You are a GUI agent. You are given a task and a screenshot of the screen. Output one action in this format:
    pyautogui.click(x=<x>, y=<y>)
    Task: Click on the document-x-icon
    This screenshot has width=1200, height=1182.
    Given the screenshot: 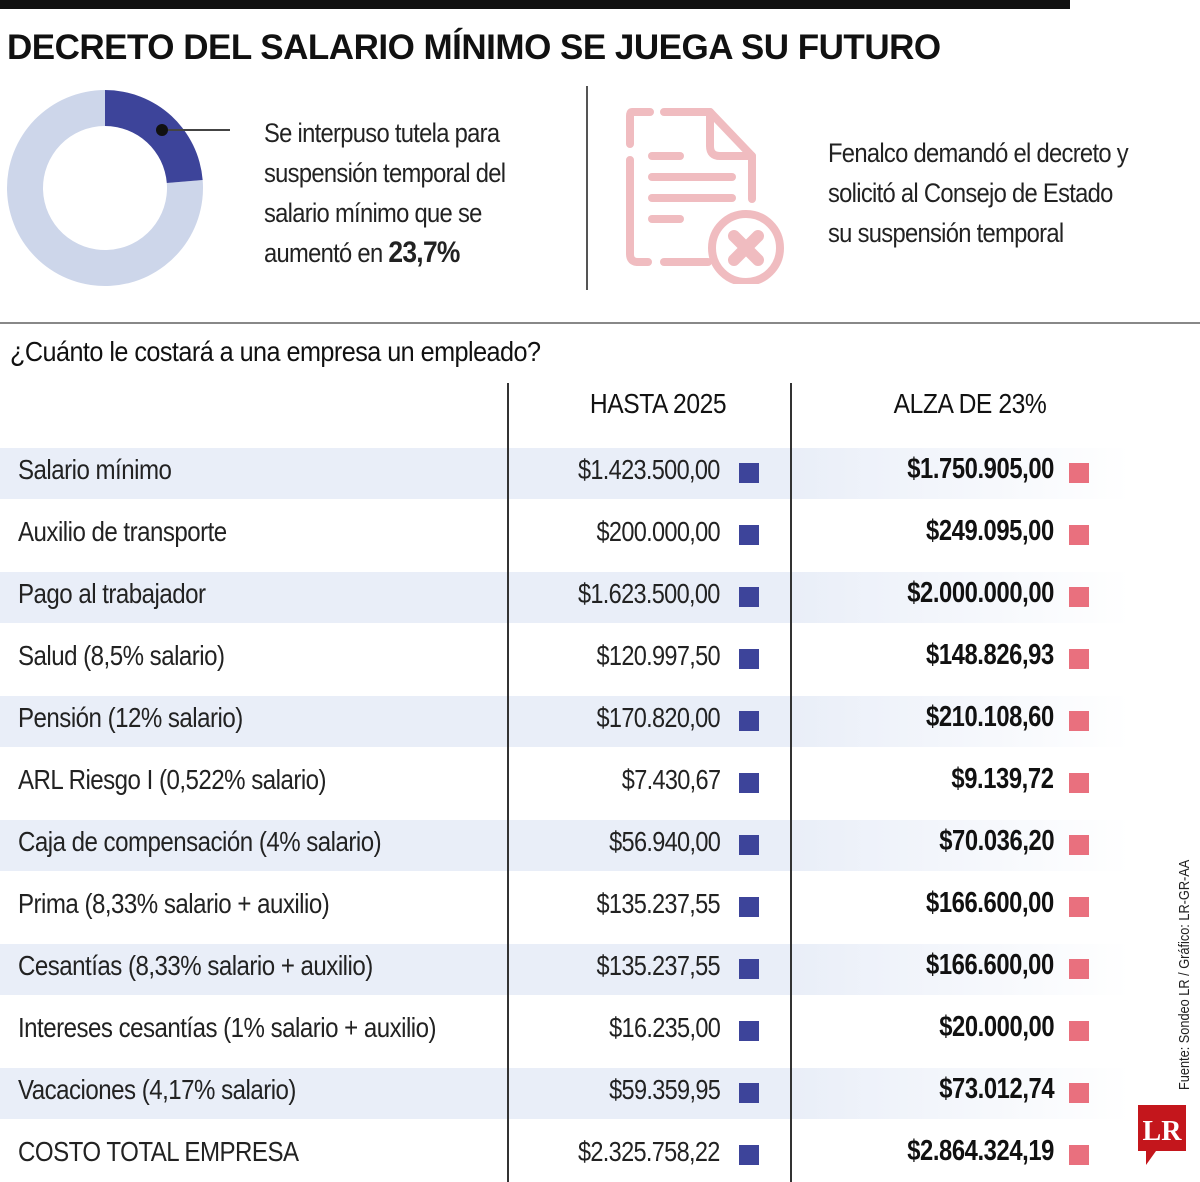 What is the action you would take?
    pyautogui.click(x=705, y=196)
    